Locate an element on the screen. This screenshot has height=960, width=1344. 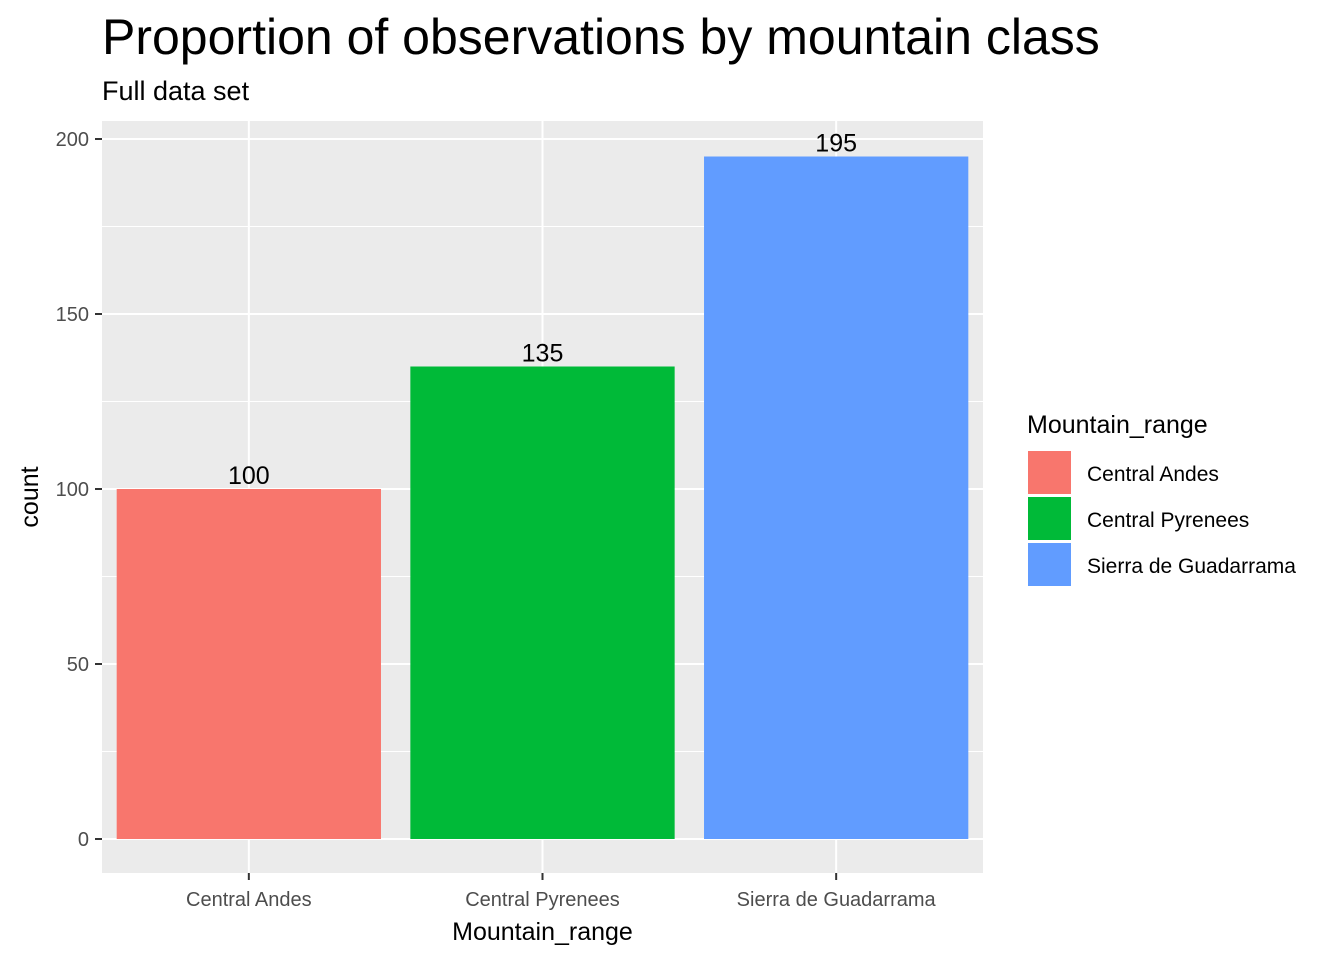
x-tick-label: Central Andes is located at coordinates (249, 900).